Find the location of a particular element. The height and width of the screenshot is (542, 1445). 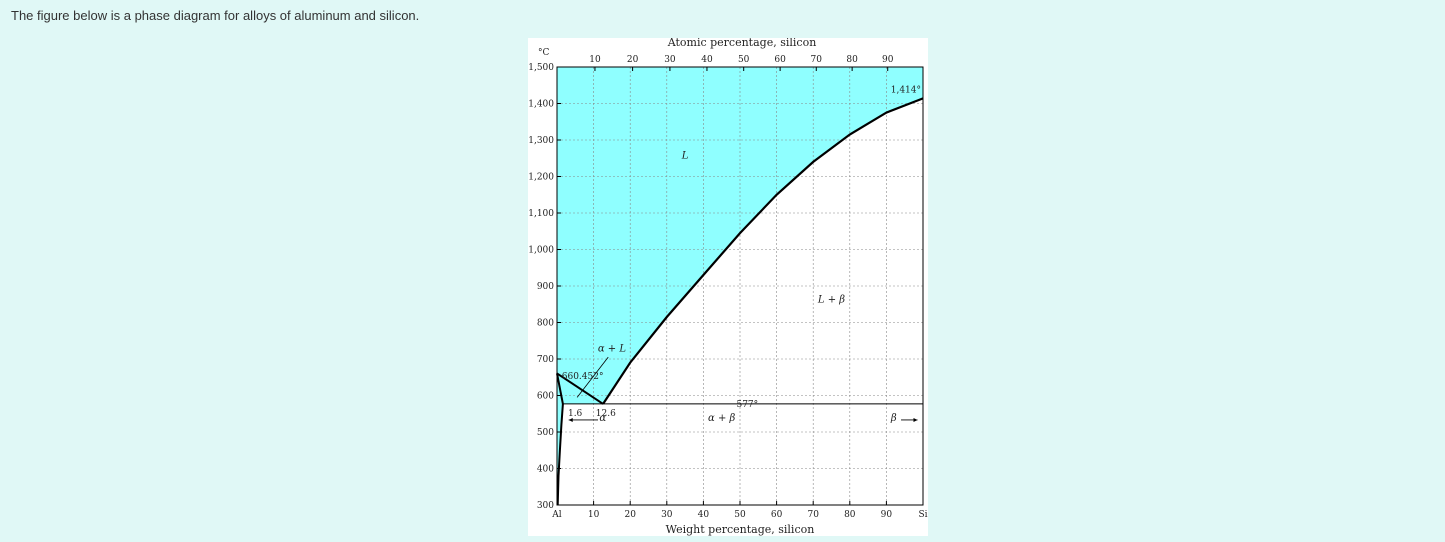

weight-tick-label: 90 is located at coordinates (887, 515).